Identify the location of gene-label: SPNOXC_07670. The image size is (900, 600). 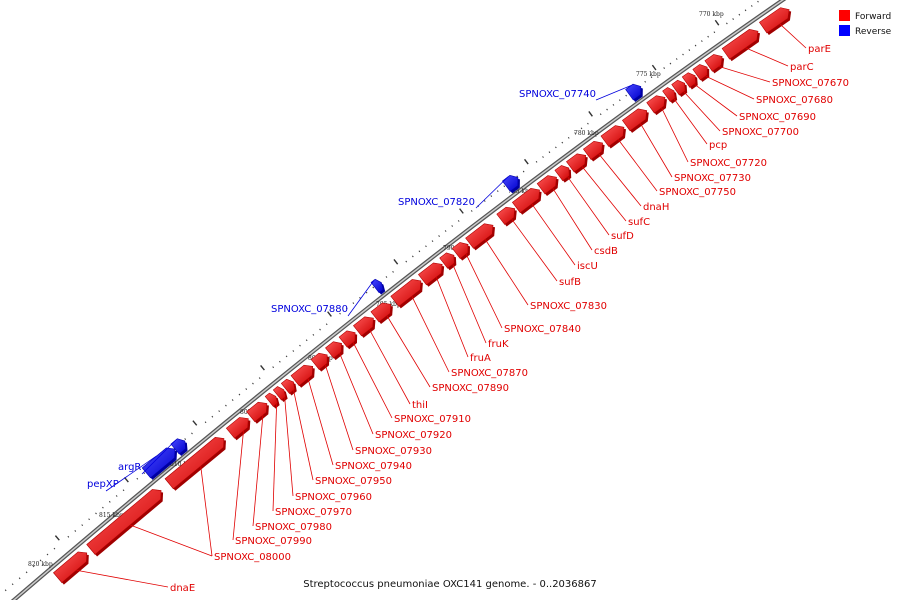
(810, 83).